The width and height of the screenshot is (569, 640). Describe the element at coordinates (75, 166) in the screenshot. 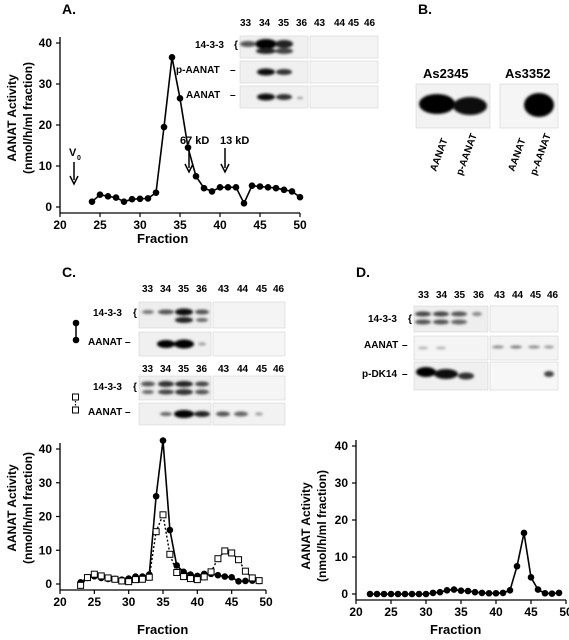

I see `annotation-v0: V 0` at that location.